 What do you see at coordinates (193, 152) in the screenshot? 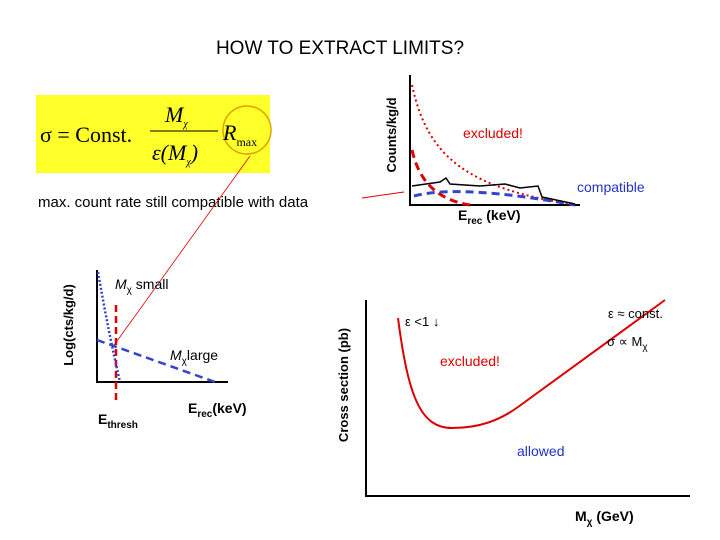
I see `den-end: )` at bounding box center [193, 152].